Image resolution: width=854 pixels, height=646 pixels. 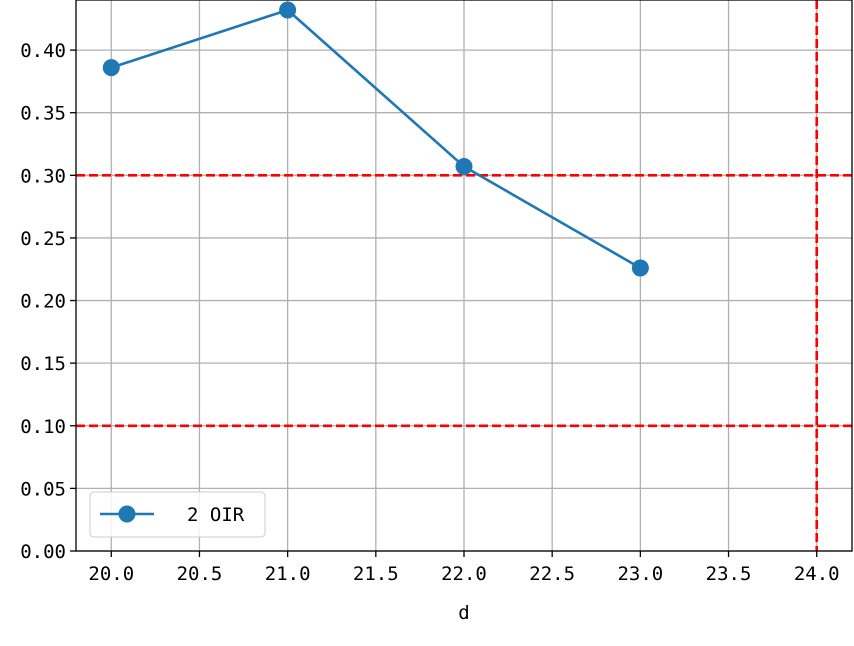 I want to click on x-axis: 20.0 20.5 21.0 21.5 22.0 22.5 23.0 23.5 24.0, so click(x=464, y=568).